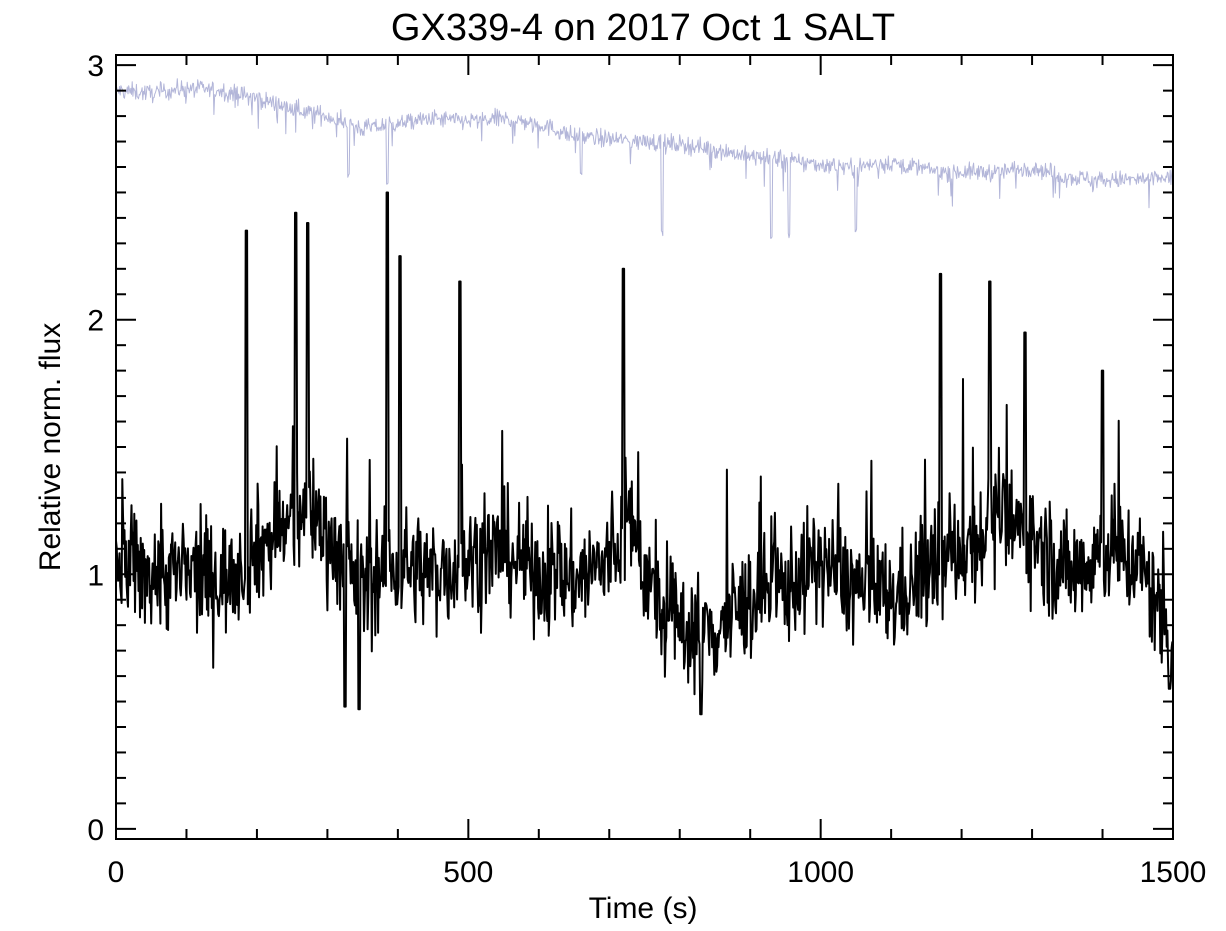  What do you see at coordinates (95, 321) in the screenshot?
I see `y-tick-label: 2` at bounding box center [95, 321].